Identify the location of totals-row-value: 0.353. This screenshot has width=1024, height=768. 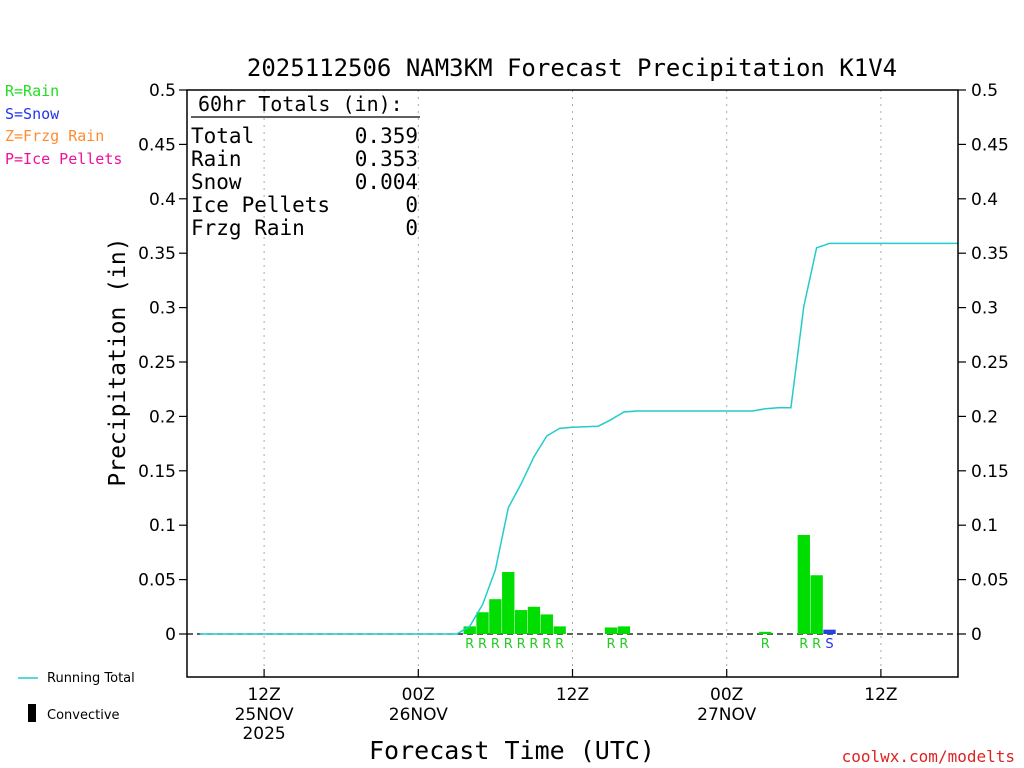
(386, 159).